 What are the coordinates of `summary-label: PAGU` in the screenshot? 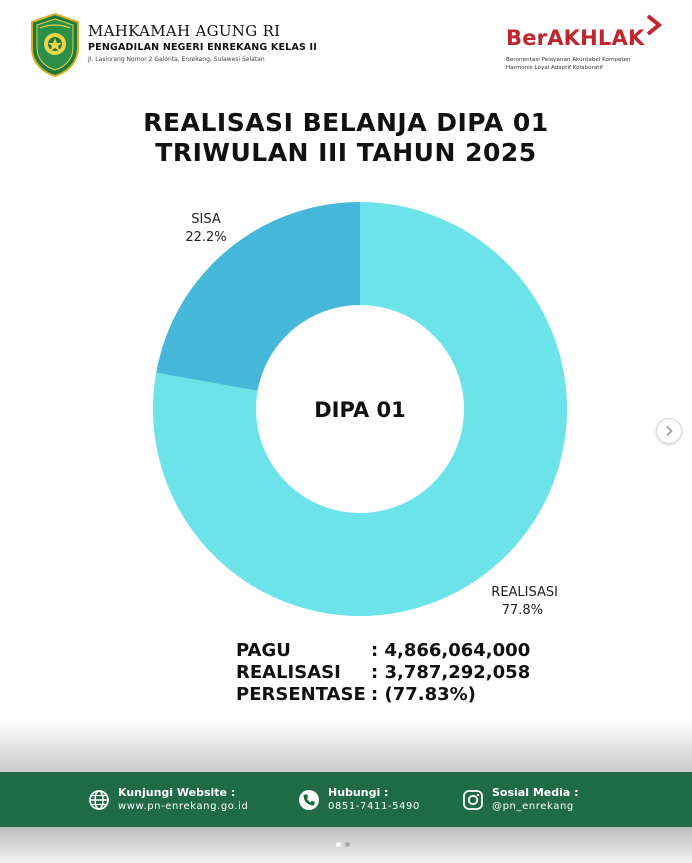 It's located at (263, 650).